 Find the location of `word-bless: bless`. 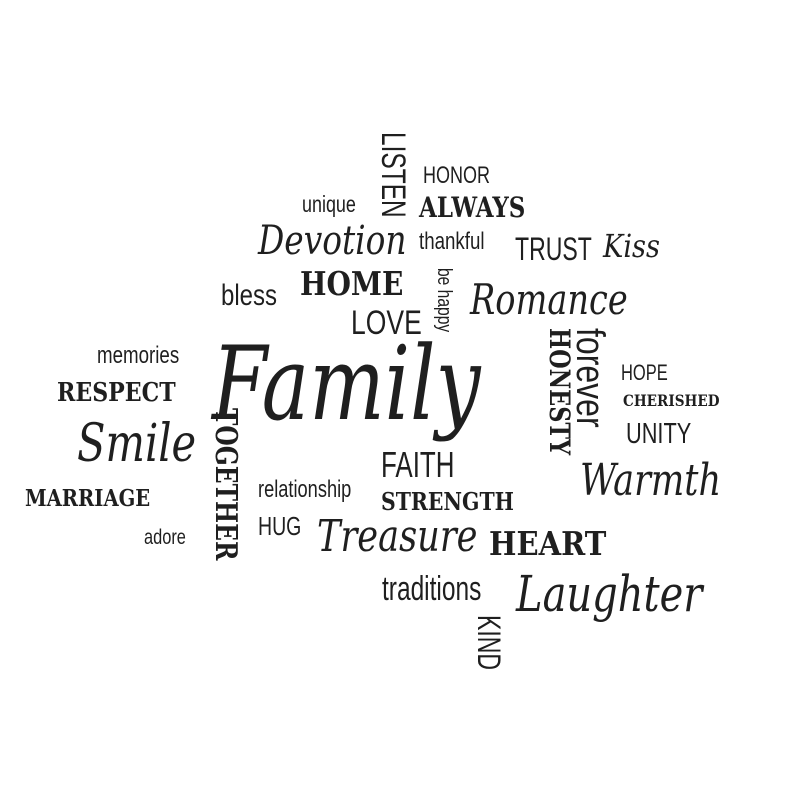

word-bless: bless is located at coordinates (249, 295).